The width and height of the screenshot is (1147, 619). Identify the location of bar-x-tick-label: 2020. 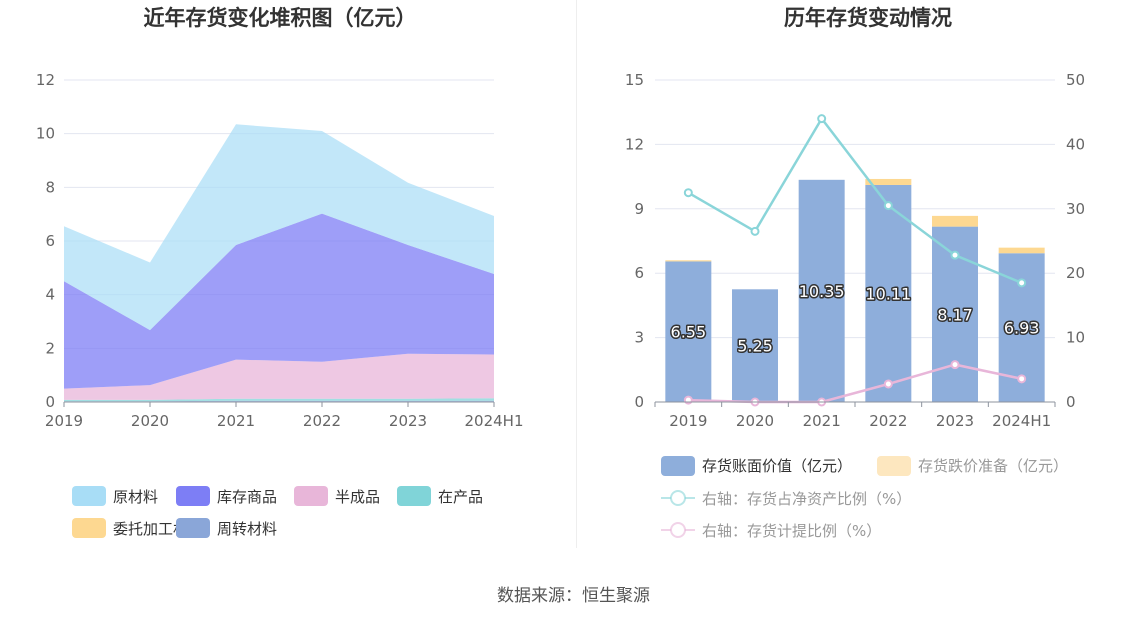
(755, 421).